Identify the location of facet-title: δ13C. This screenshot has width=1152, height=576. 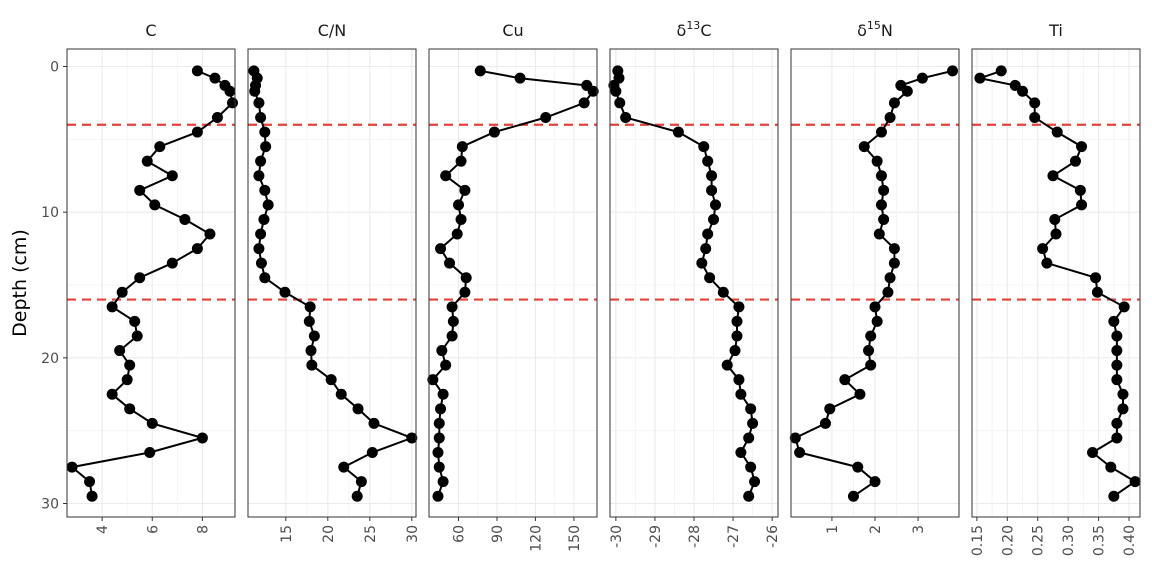
(694, 29).